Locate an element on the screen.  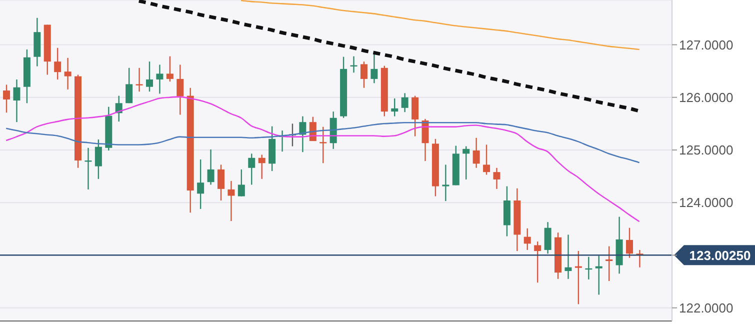
y-tick-label: 124.0000 is located at coordinates (706, 202).